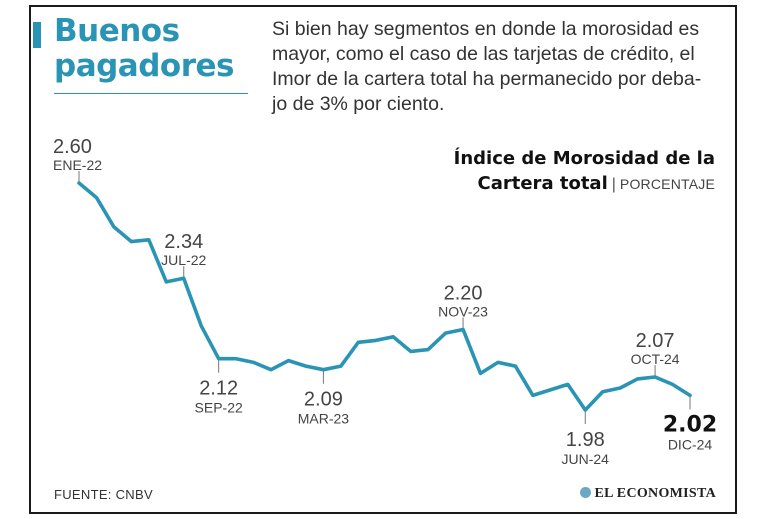  I want to click on source-note: FUENTE: CNBV, so click(103, 494).